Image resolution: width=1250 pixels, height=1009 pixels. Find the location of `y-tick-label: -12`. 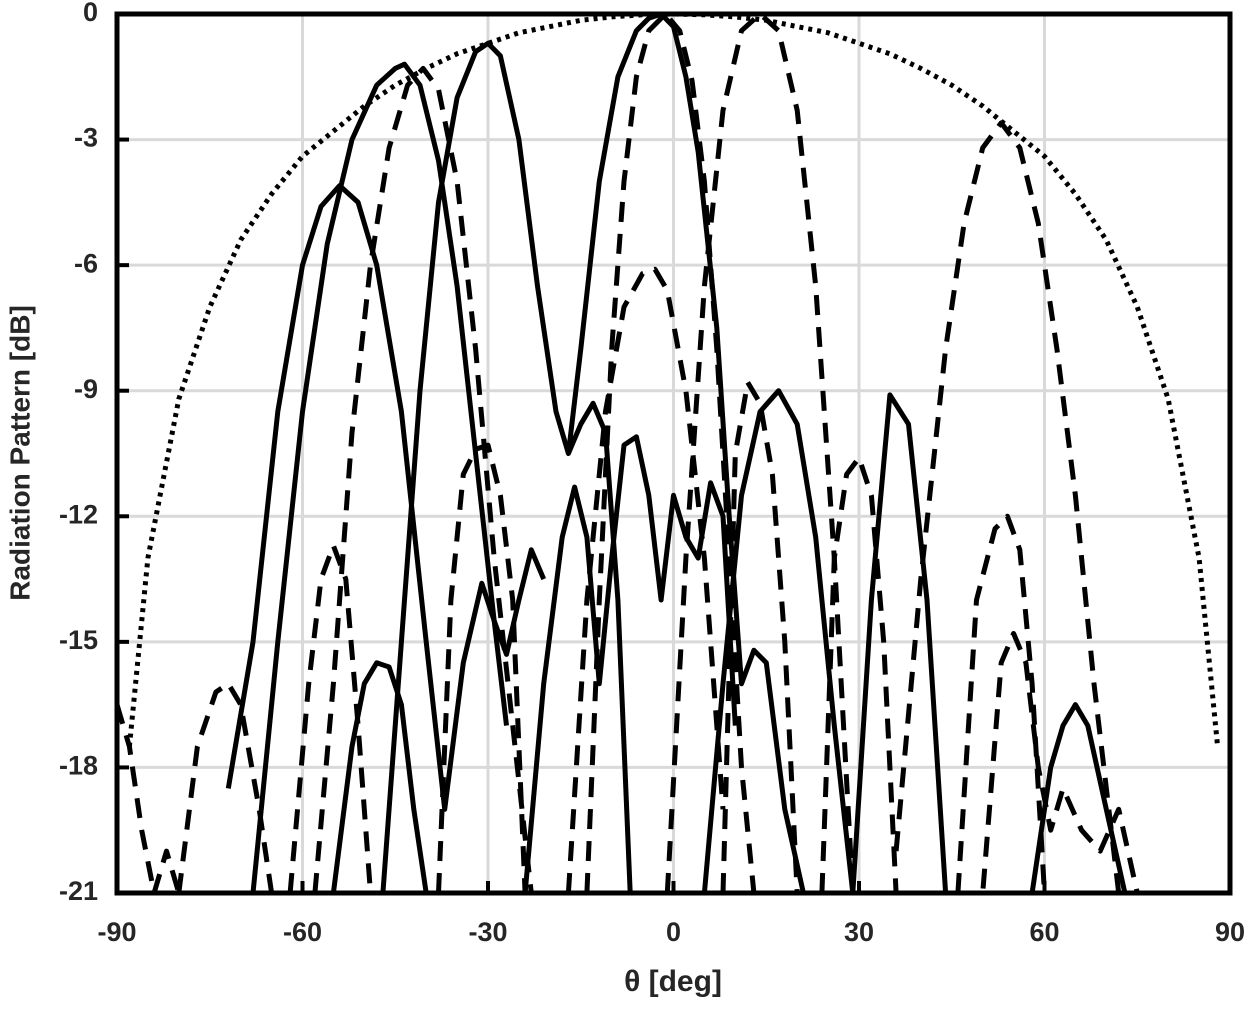

y-tick-label: -12 is located at coordinates (78, 514).